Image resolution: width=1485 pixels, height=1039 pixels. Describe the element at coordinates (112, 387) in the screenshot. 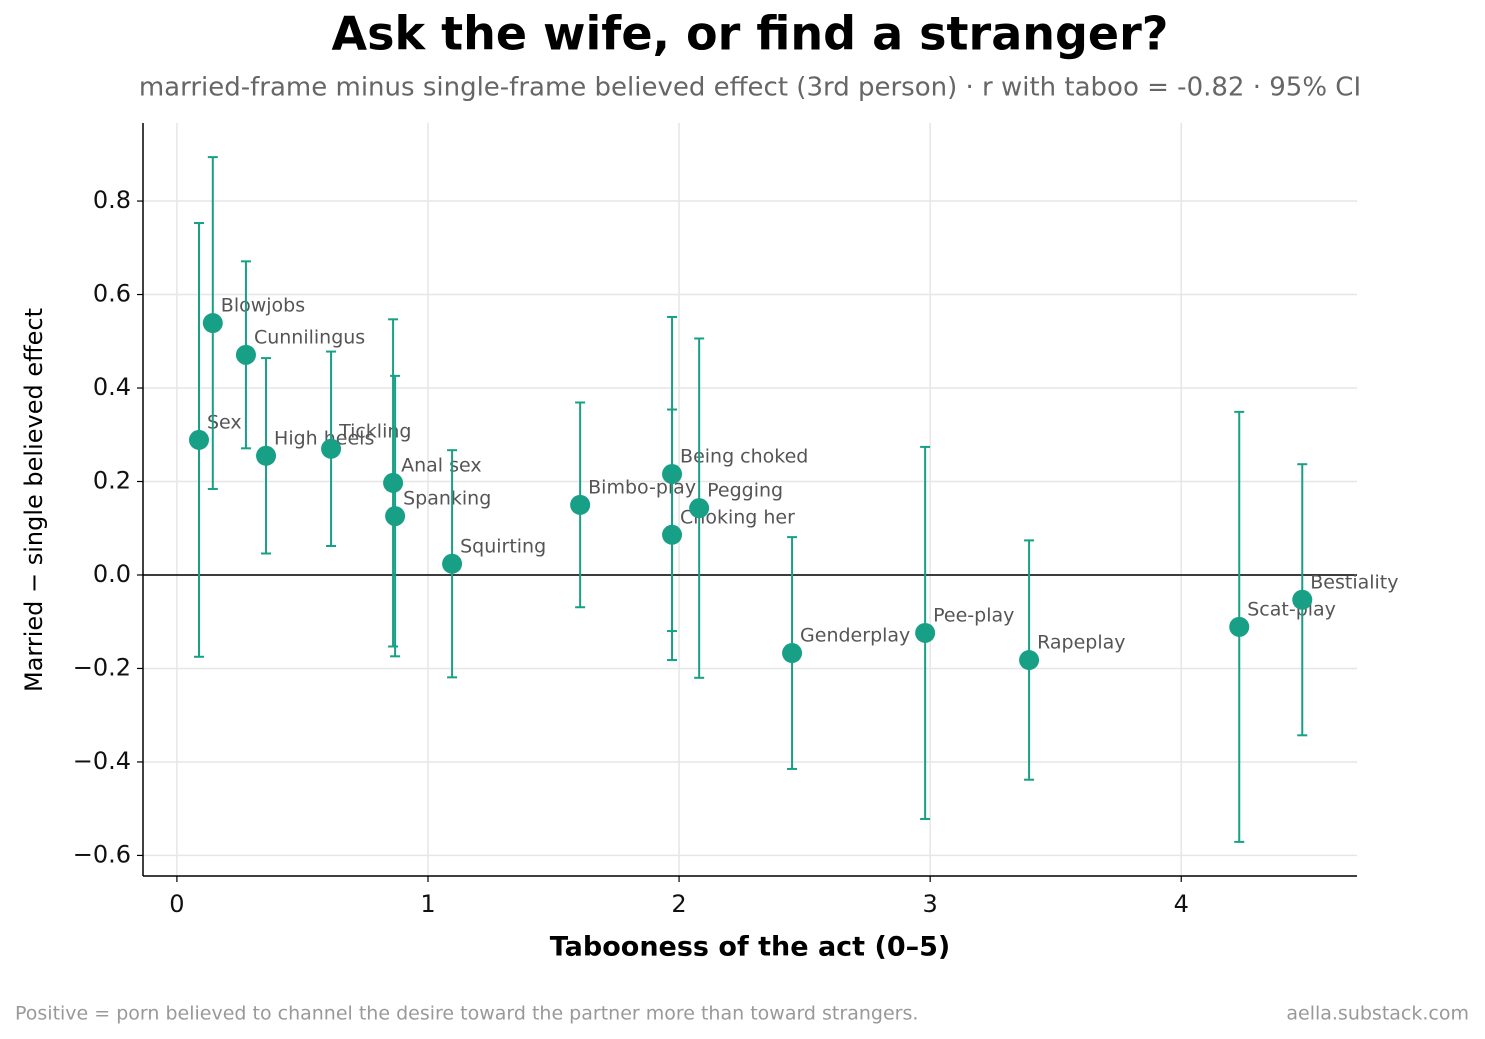

I see `y-tick-label: 0.4` at that location.